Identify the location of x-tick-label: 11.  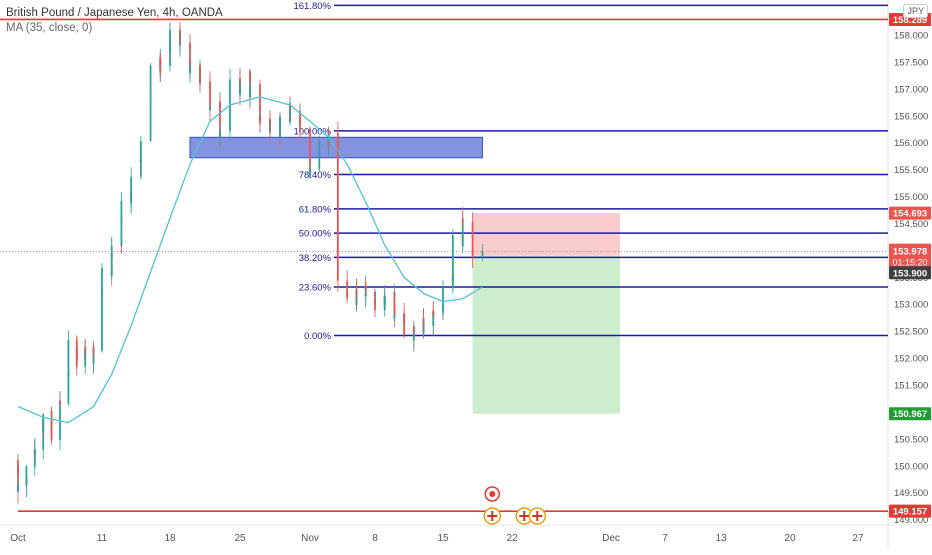
(102, 538).